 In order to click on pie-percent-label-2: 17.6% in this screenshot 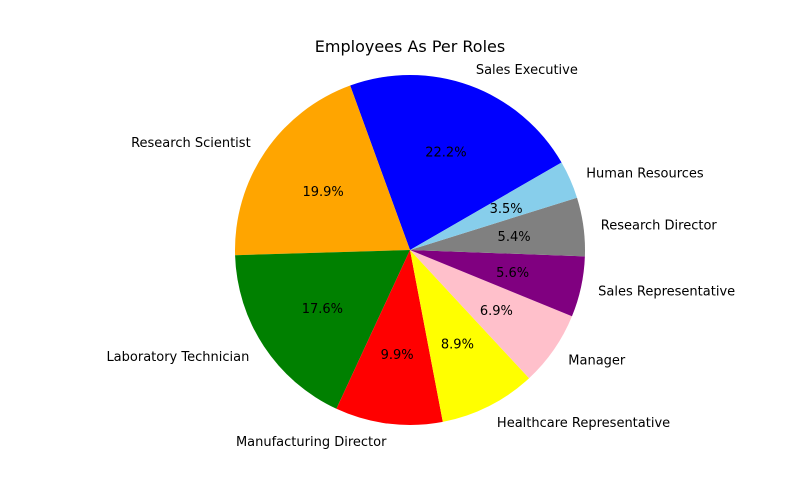, I will do `click(322, 309)`.